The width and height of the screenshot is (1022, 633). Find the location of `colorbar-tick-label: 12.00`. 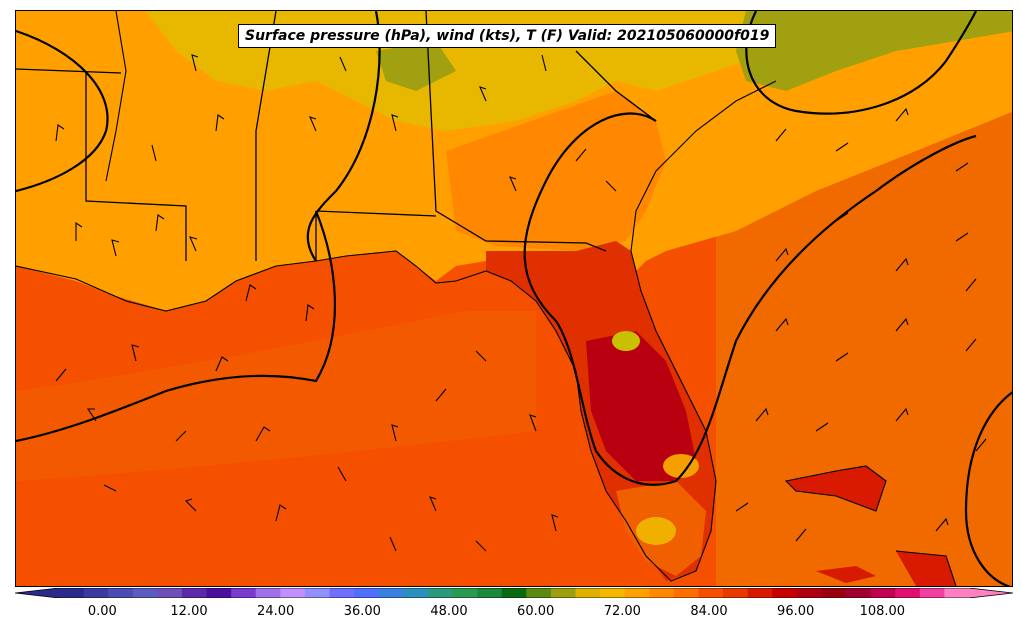

colorbar-tick-label: 12.00 is located at coordinates (189, 611).